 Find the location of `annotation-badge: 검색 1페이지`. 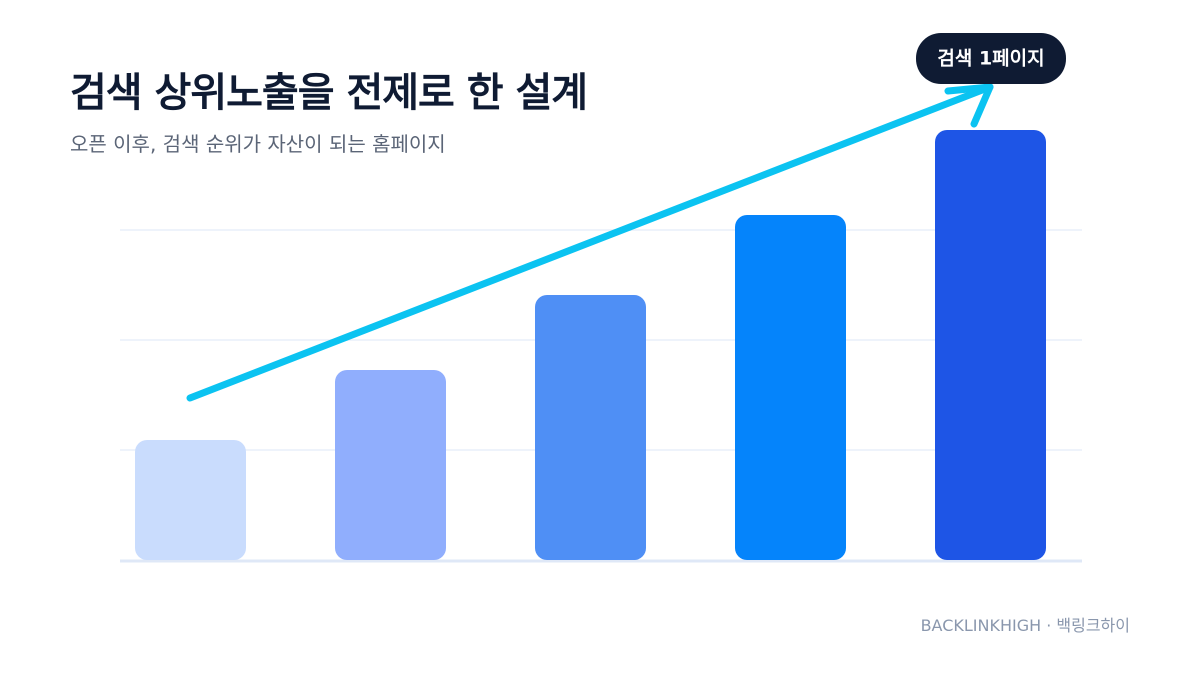

annotation-badge: 검색 1페이지 is located at coordinates (991, 58).